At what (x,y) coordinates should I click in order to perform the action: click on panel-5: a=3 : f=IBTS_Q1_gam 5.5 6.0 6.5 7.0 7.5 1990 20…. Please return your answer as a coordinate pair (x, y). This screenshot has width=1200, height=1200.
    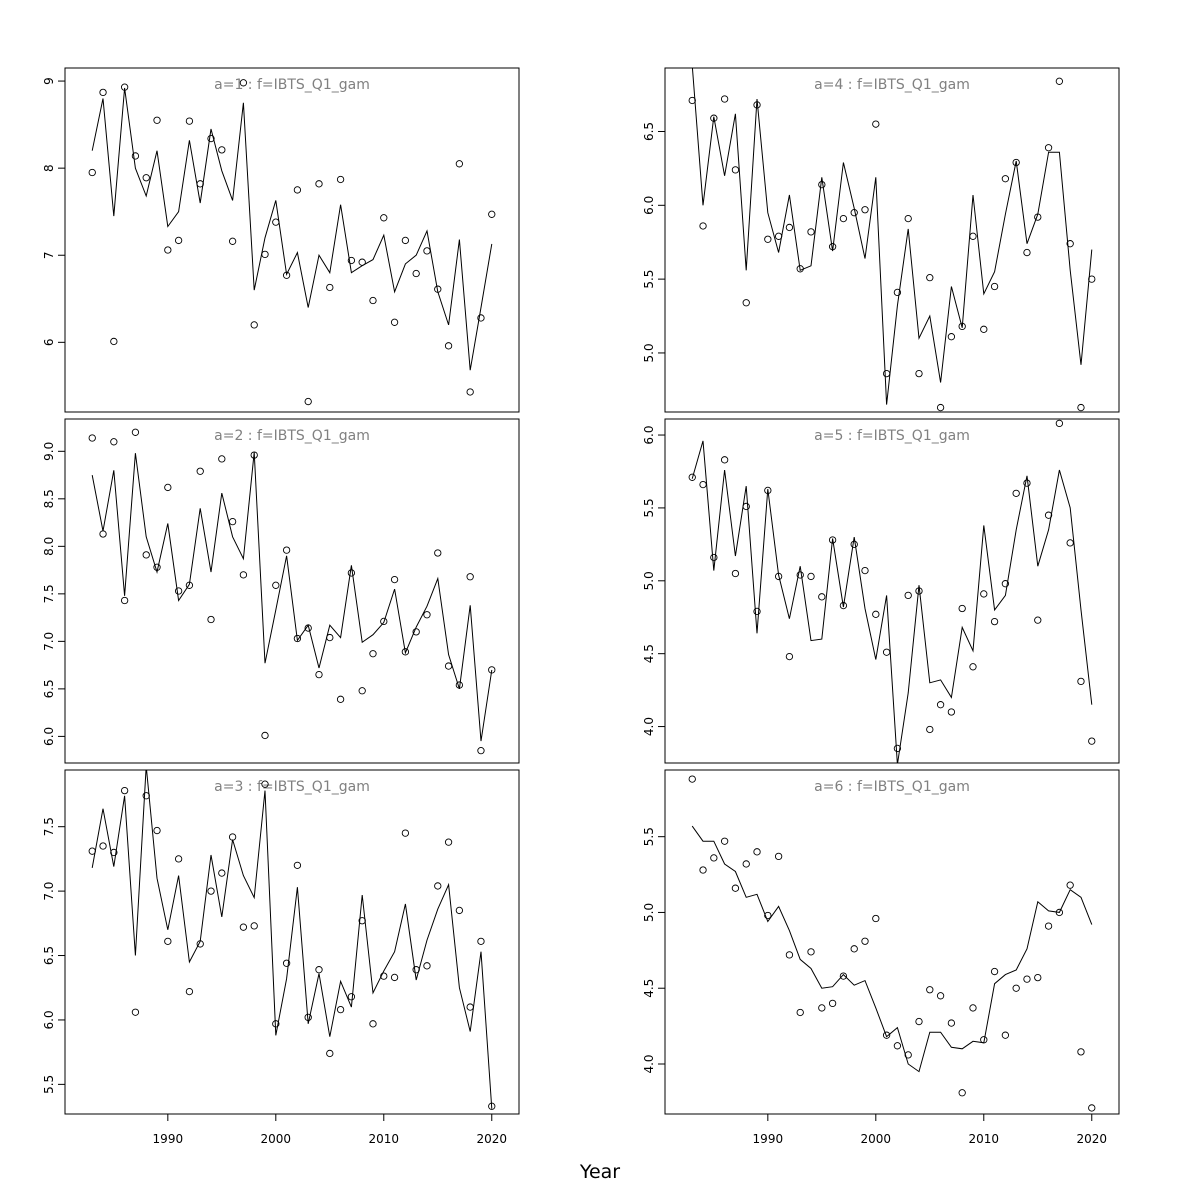
    Looking at the image, I should click on (281, 957).